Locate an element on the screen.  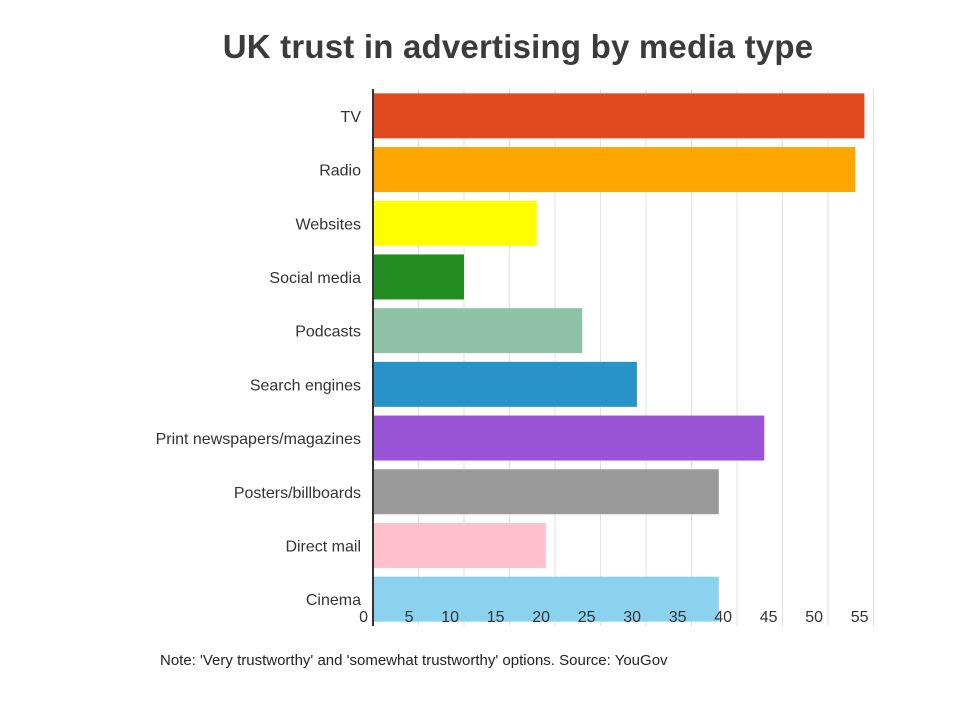
x-tick-label: 35 is located at coordinates (678, 617).